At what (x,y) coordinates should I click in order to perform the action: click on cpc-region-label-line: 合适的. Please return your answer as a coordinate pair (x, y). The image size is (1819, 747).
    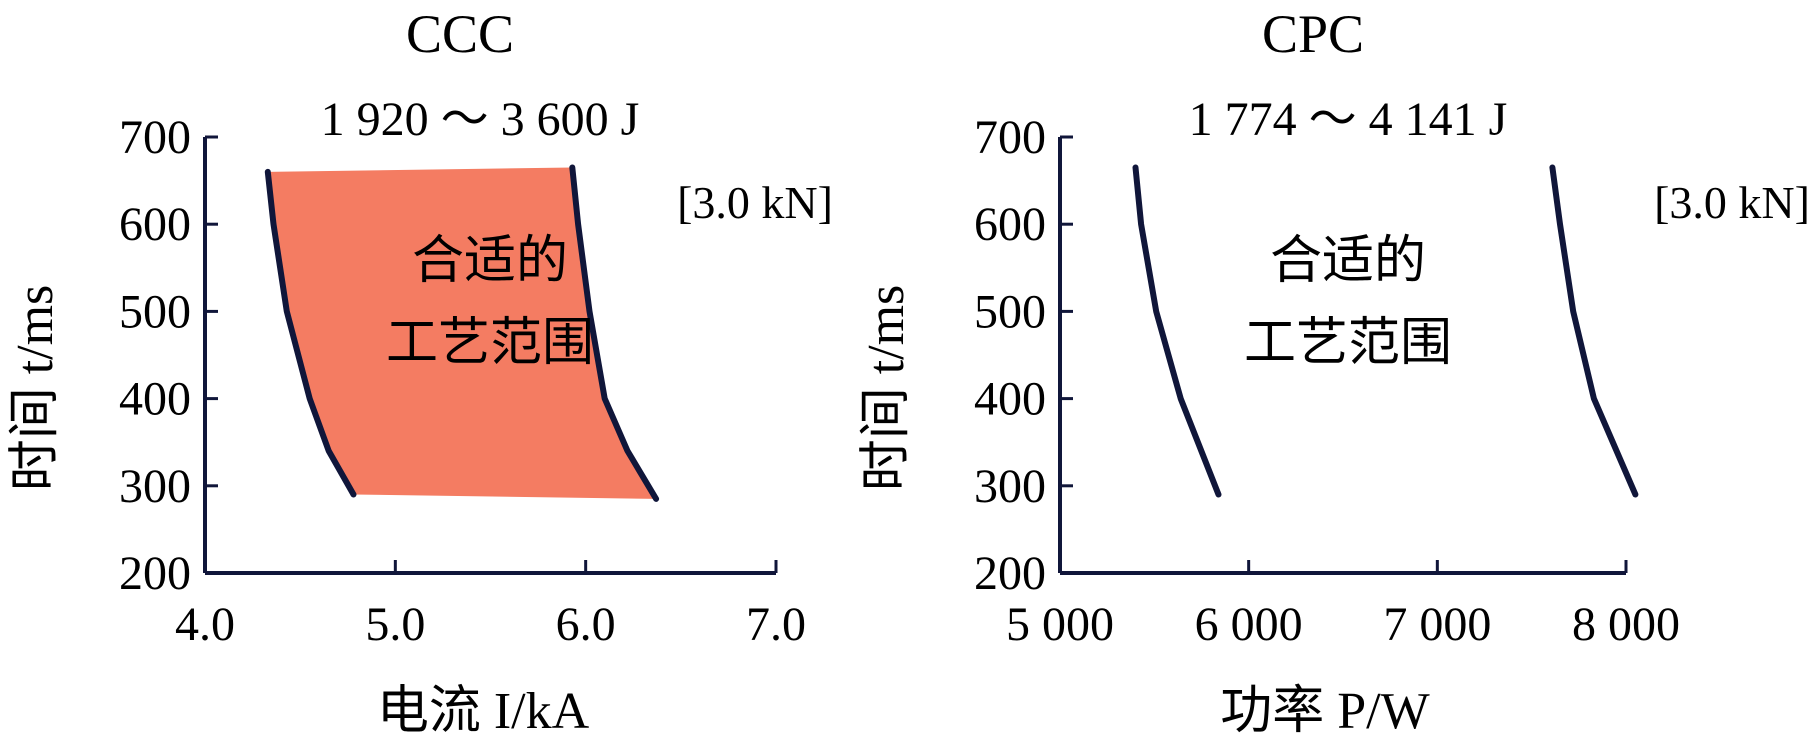
    Looking at the image, I should click on (1348, 261).